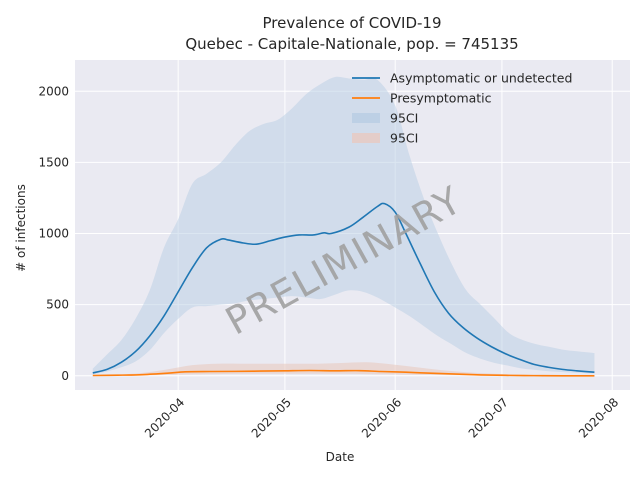 This screenshot has height=480, width=640. Describe the element at coordinates (343, 373) in the screenshot. I see `series-line-presymptomatic` at that location.